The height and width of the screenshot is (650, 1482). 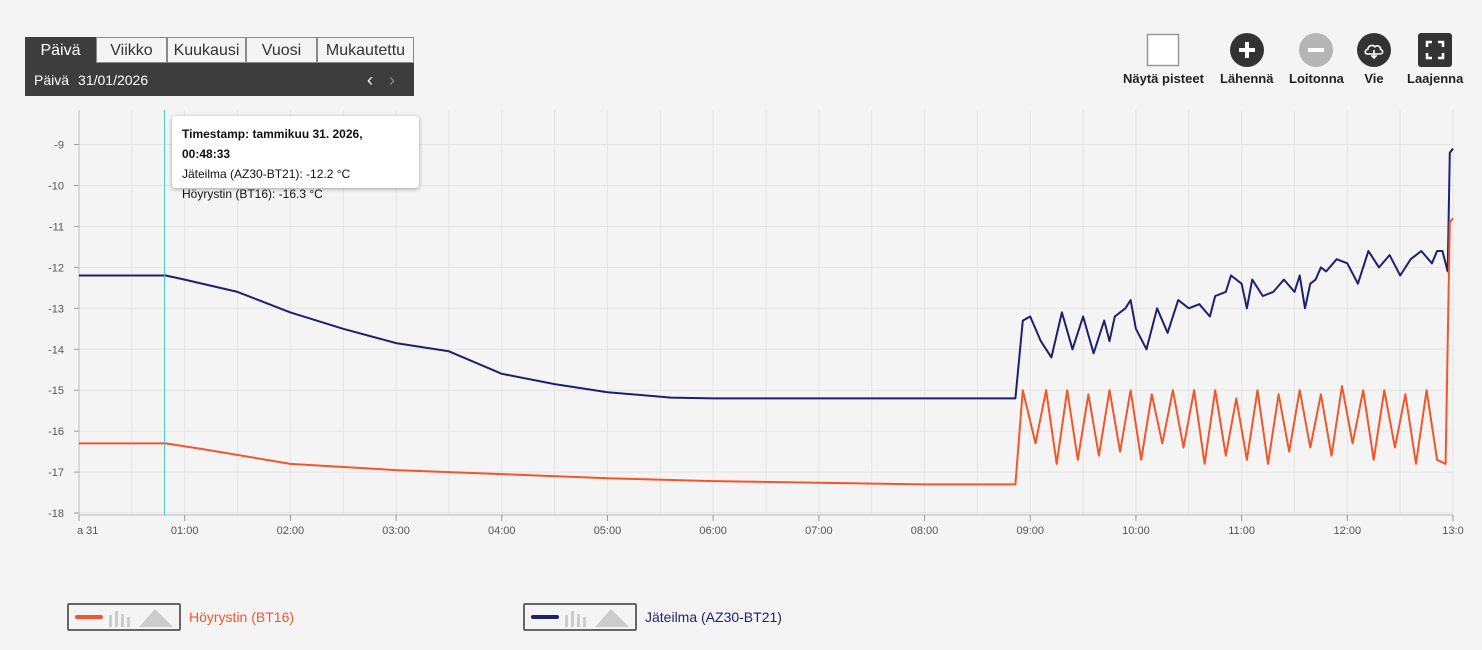 I want to click on x-tick-label: 02:00, so click(x=291, y=531).